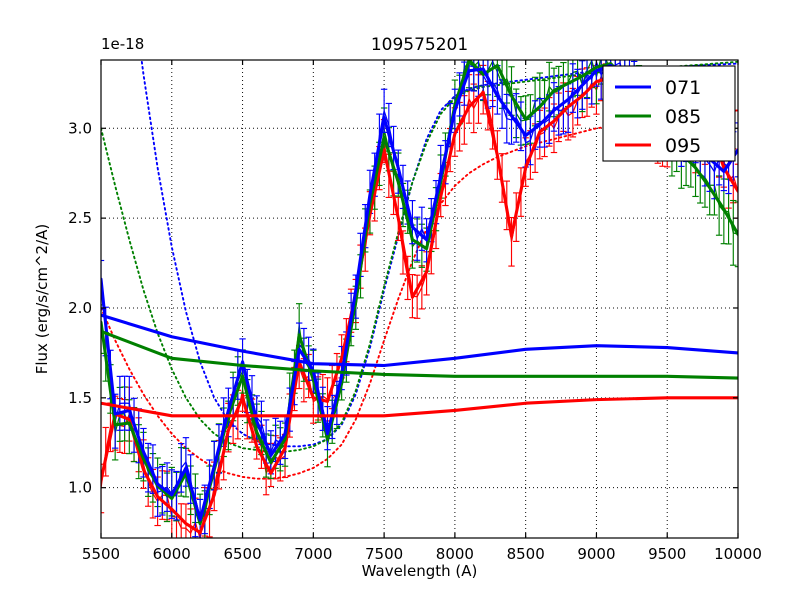  Describe the element at coordinates (667, 554) in the screenshot. I see `xtick-label: 9500` at that location.